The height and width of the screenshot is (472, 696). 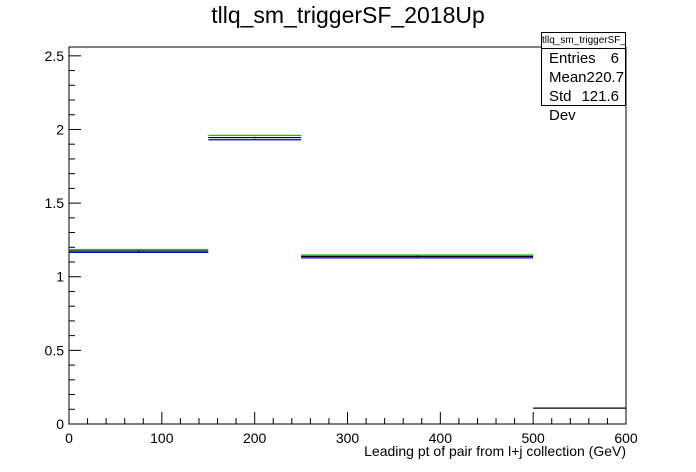 I want to click on stats-row-mean: Mean 220.7, so click(x=583, y=77).